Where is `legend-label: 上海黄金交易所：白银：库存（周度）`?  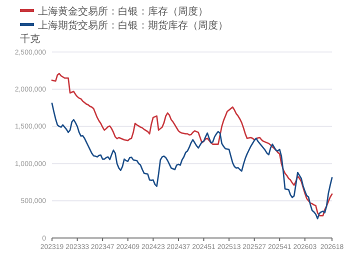
legend-label: 上海黄金交易所：白银：库存（周度） is located at coordinates (123, 12).